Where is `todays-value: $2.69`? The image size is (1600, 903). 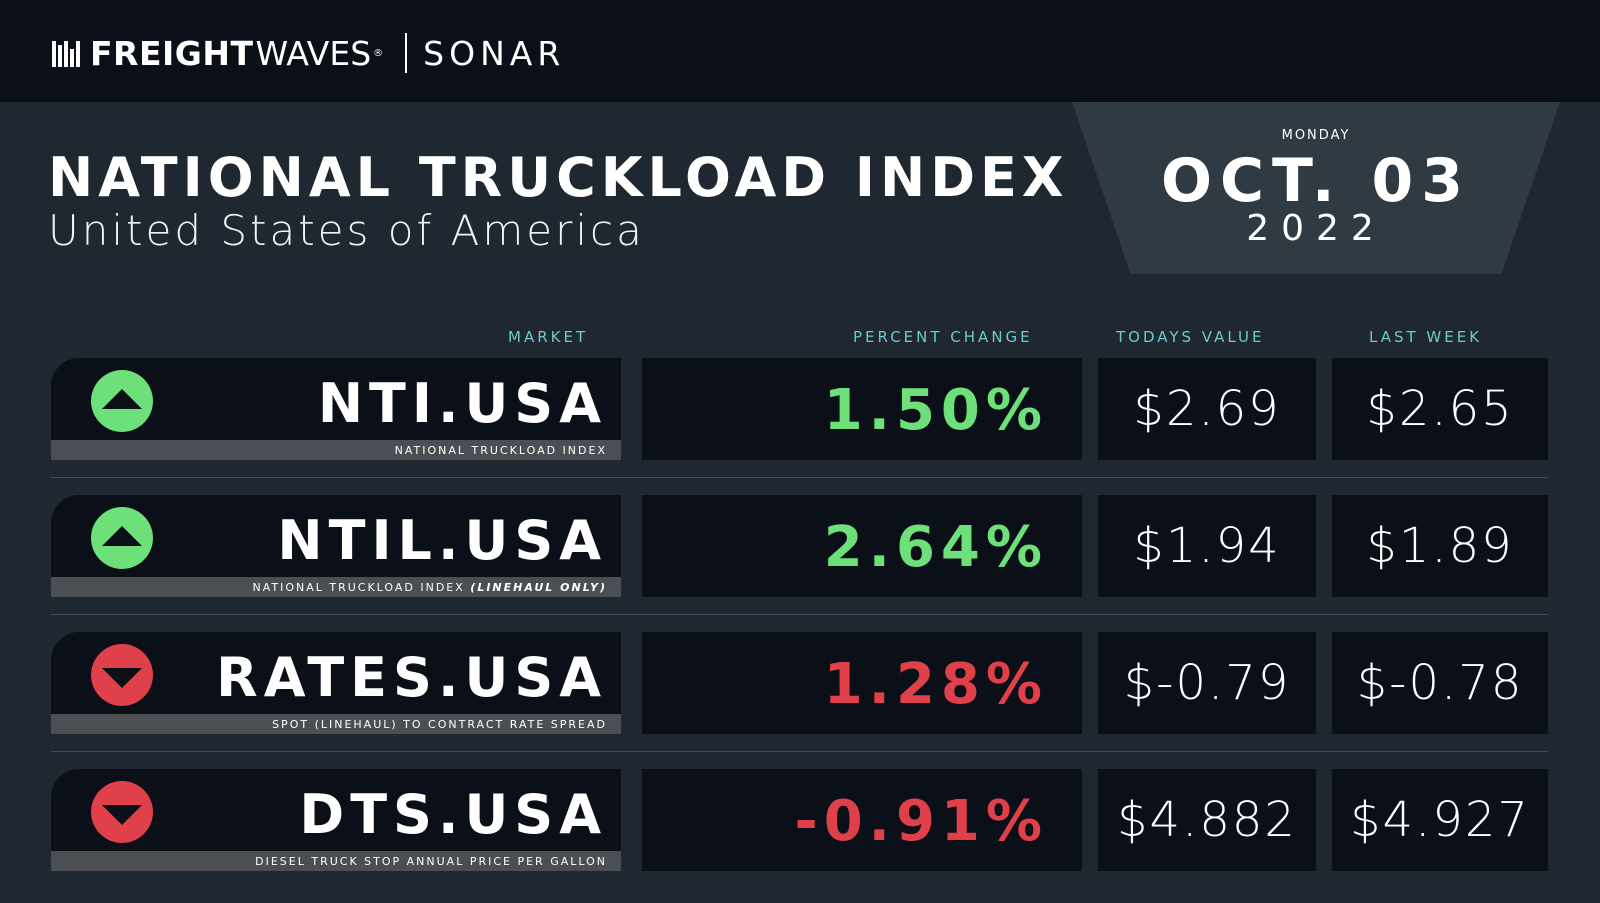 todays-value: $2.69 is located at coordinates (1207, 409).